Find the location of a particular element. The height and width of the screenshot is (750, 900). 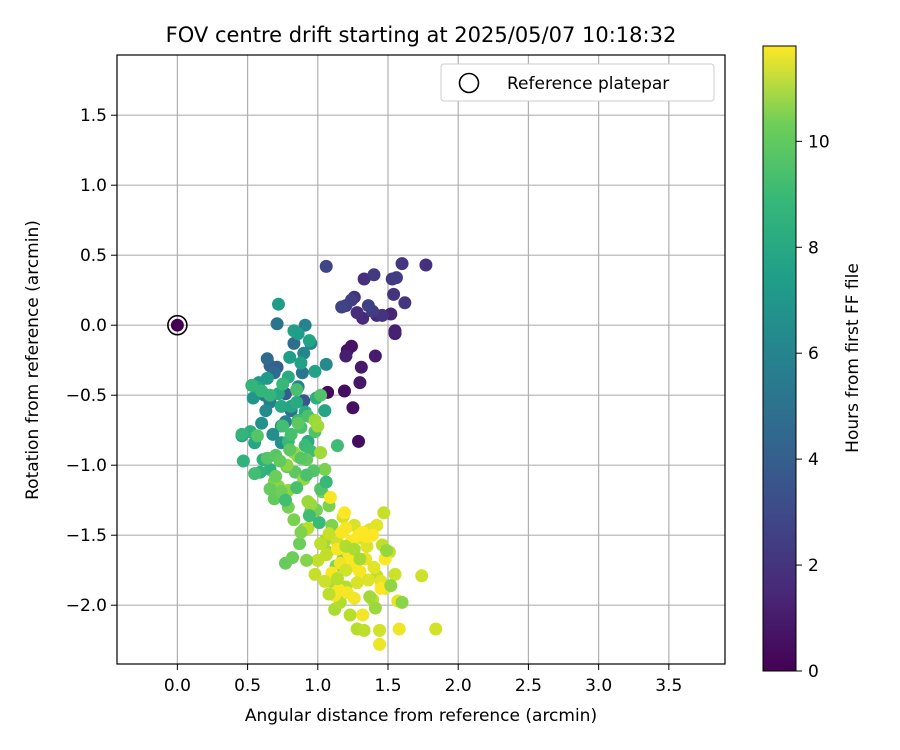

y-tick-label: −1.5 is located at coordinates (86, 536).